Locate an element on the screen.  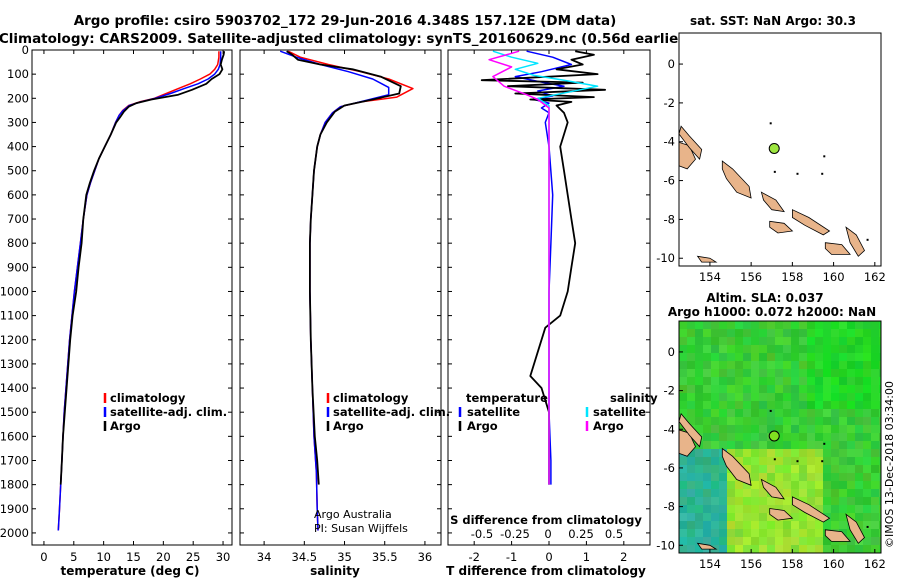
sst-map-lon-tick-label: 156 is located at coordinates (751, 277).